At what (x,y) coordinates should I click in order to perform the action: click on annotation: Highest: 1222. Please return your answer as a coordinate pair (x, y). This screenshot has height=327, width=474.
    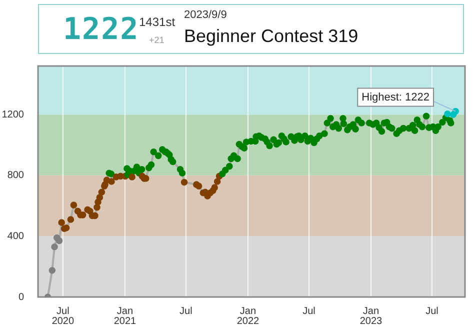
    Looking at the image, I should click on (396, 97).